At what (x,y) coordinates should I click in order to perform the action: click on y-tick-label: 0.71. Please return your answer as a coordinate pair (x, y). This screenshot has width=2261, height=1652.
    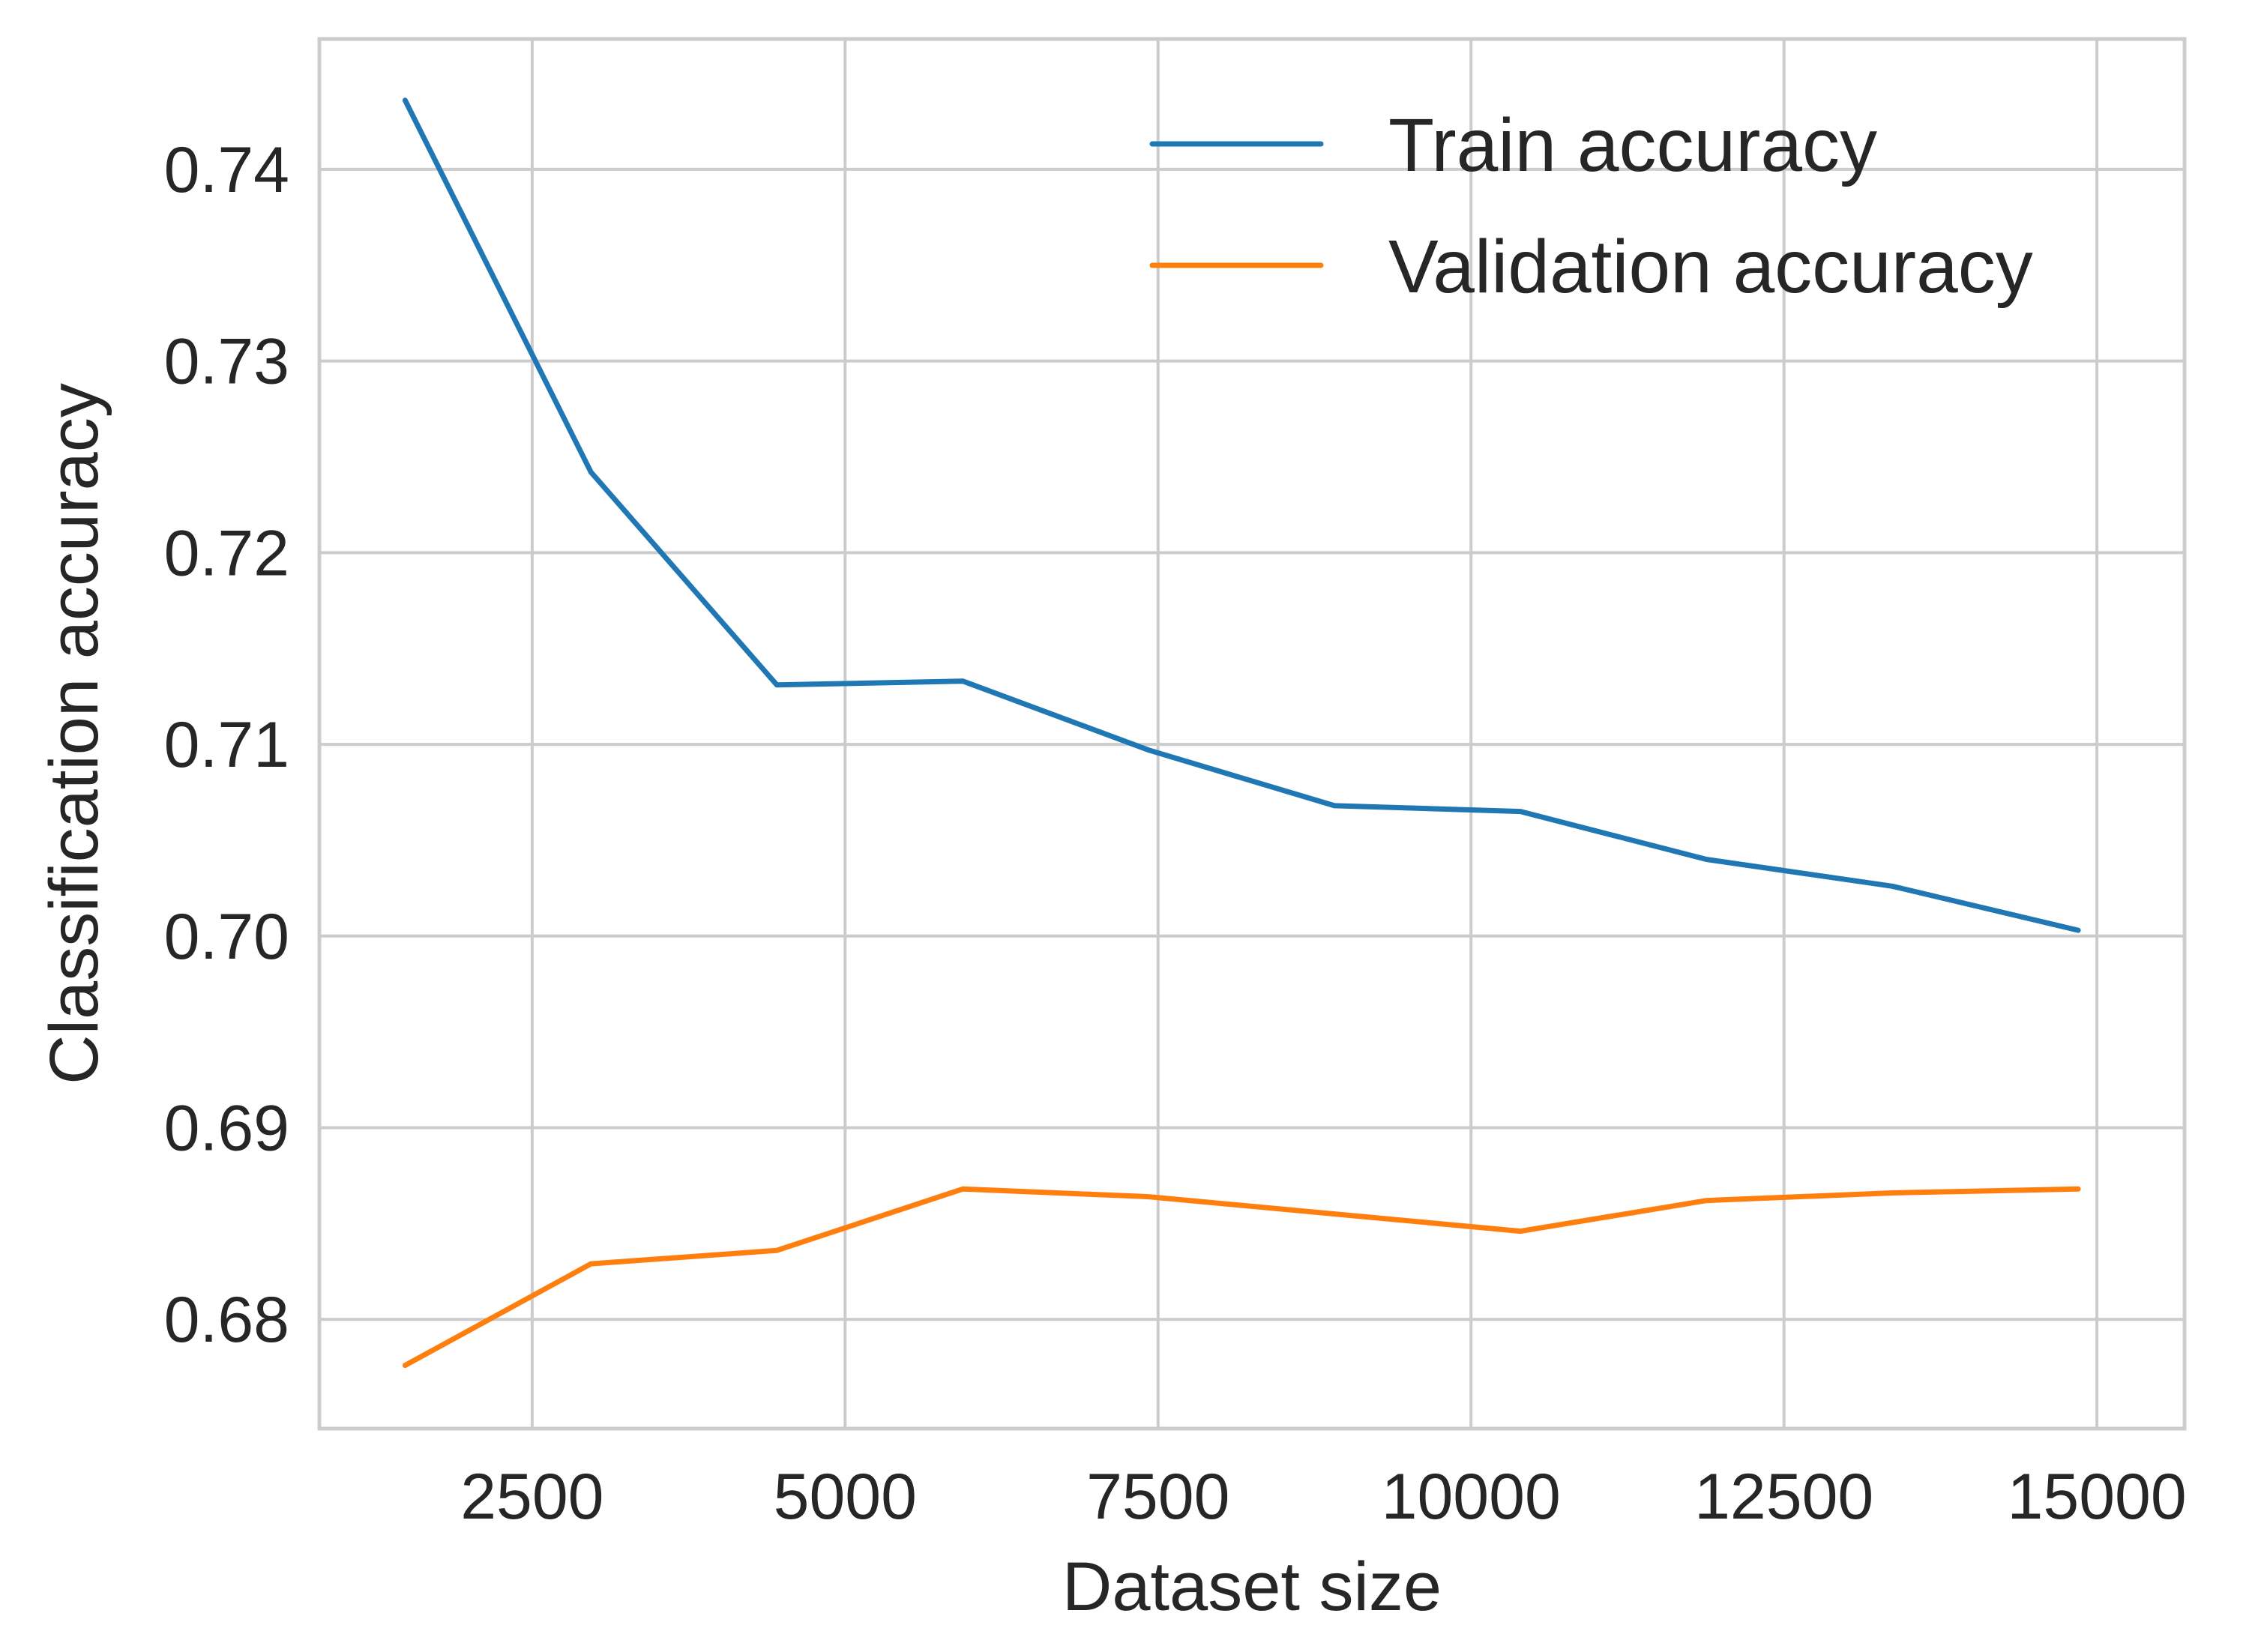
    Looking at the image, I should click on (226, 745).